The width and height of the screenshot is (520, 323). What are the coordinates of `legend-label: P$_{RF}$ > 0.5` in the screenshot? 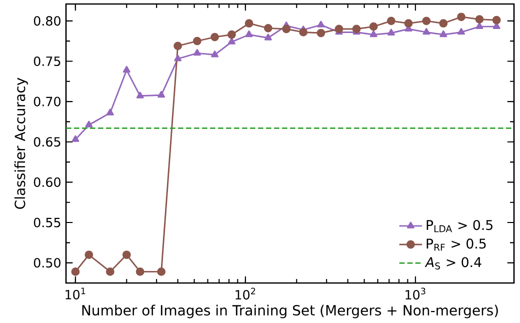 It's located at (456, 244).